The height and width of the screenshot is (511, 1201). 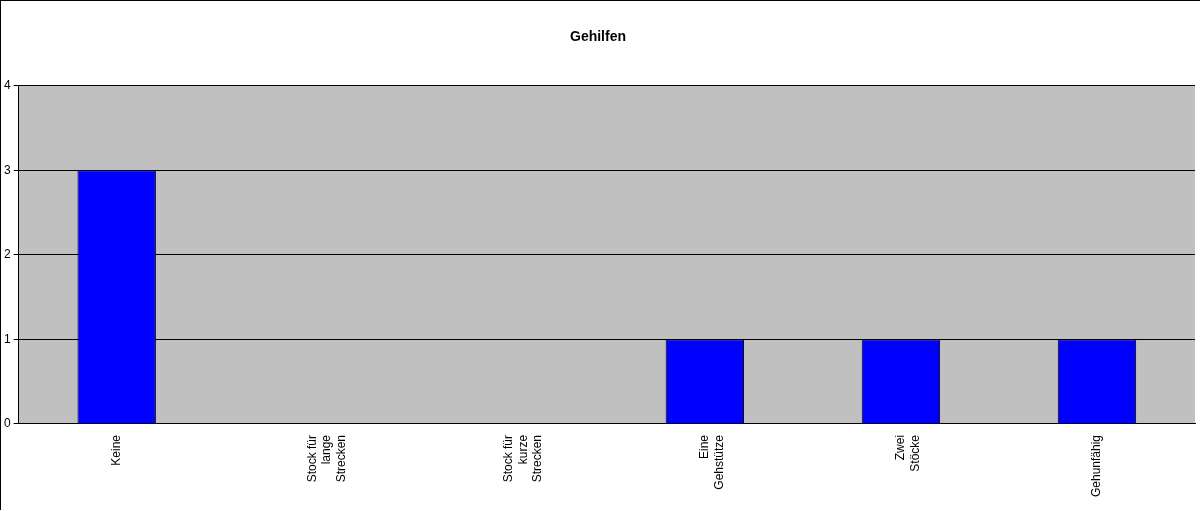 I want to click on chart-title: Gehilfen, so click(x=598, y=36).